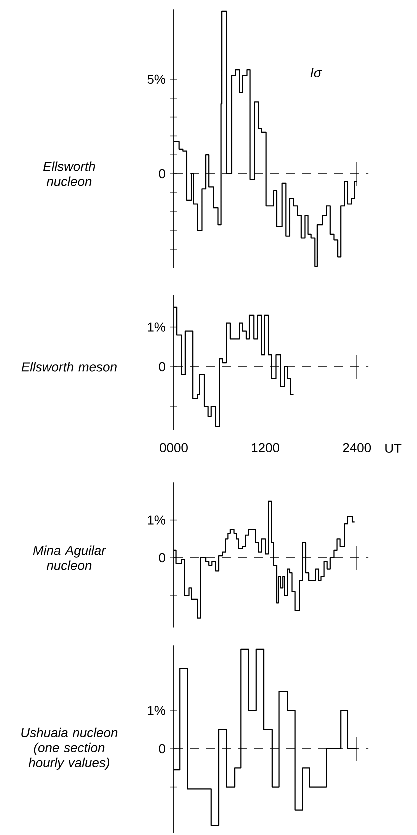 The image size is (417, 835). What do you see at coordinates (70, 174) in the screenshot?
I see `y-axis-title: Ellsworth nucleon` at bounding box center [70, 174].